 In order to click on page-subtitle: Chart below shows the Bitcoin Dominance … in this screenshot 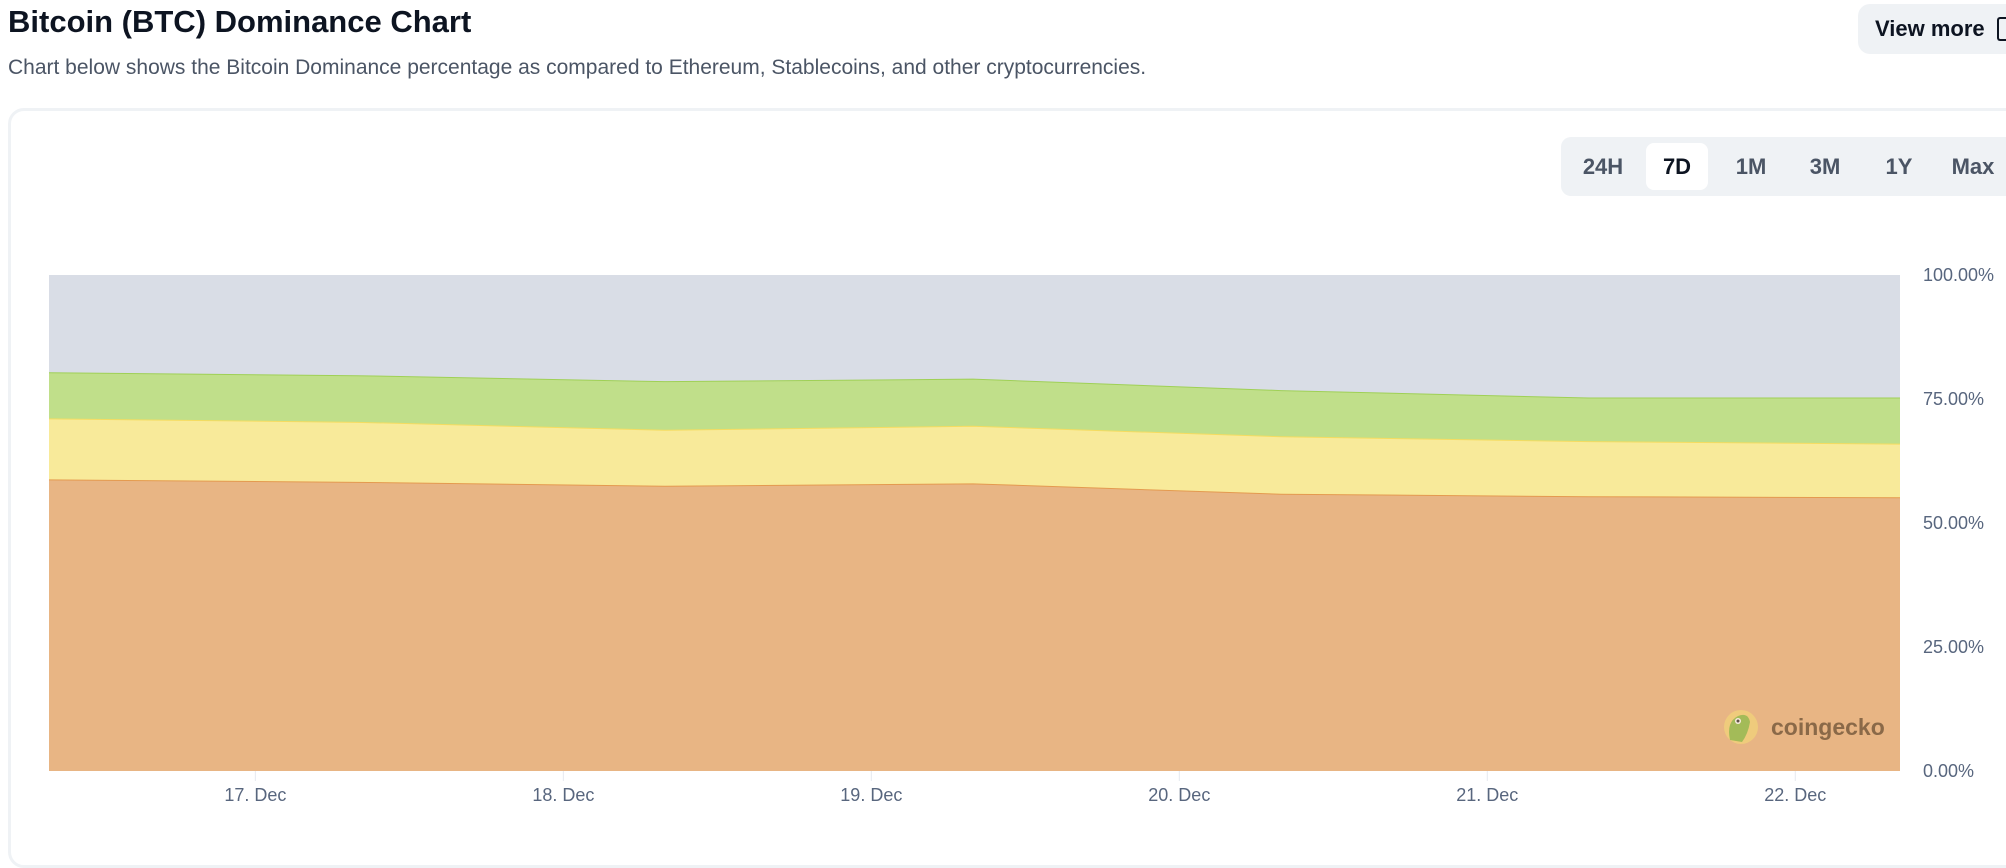, I will do `click(577, 67)`.